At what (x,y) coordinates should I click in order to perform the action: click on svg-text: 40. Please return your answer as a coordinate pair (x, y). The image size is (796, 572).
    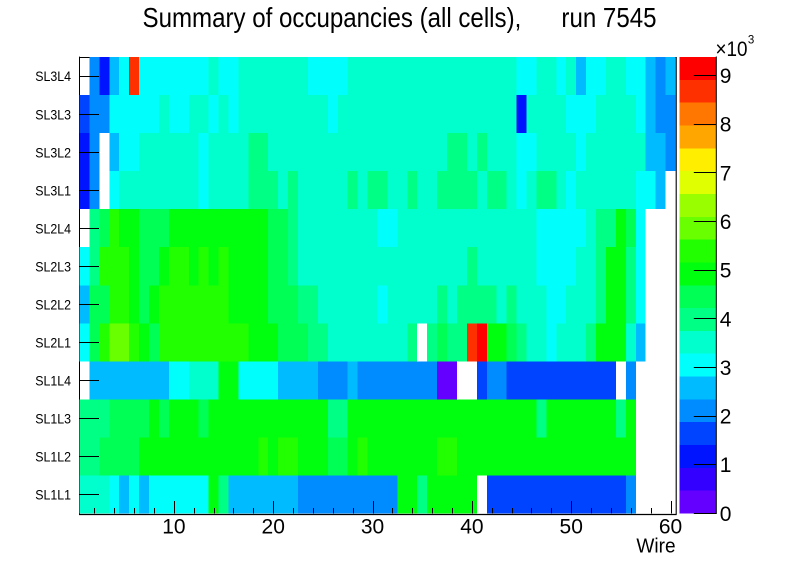
    Looking at the image, I should click on (471, 527).